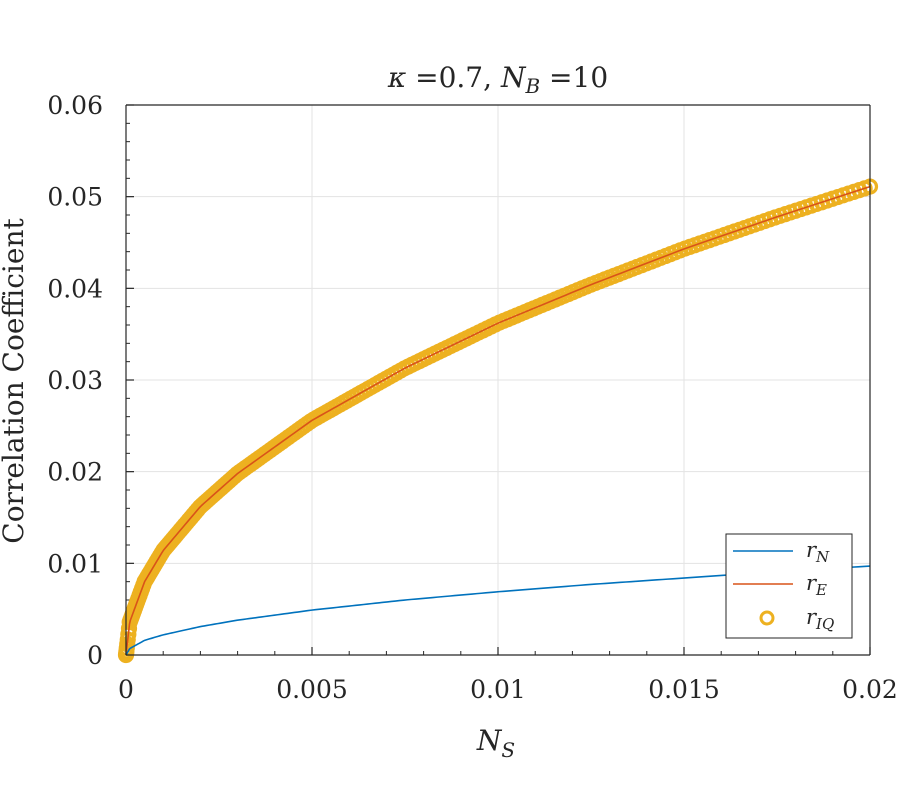  Describe the element at coordinates (767, 618) in the screenshot. I see `legend-swatch-r-iq` at that location.